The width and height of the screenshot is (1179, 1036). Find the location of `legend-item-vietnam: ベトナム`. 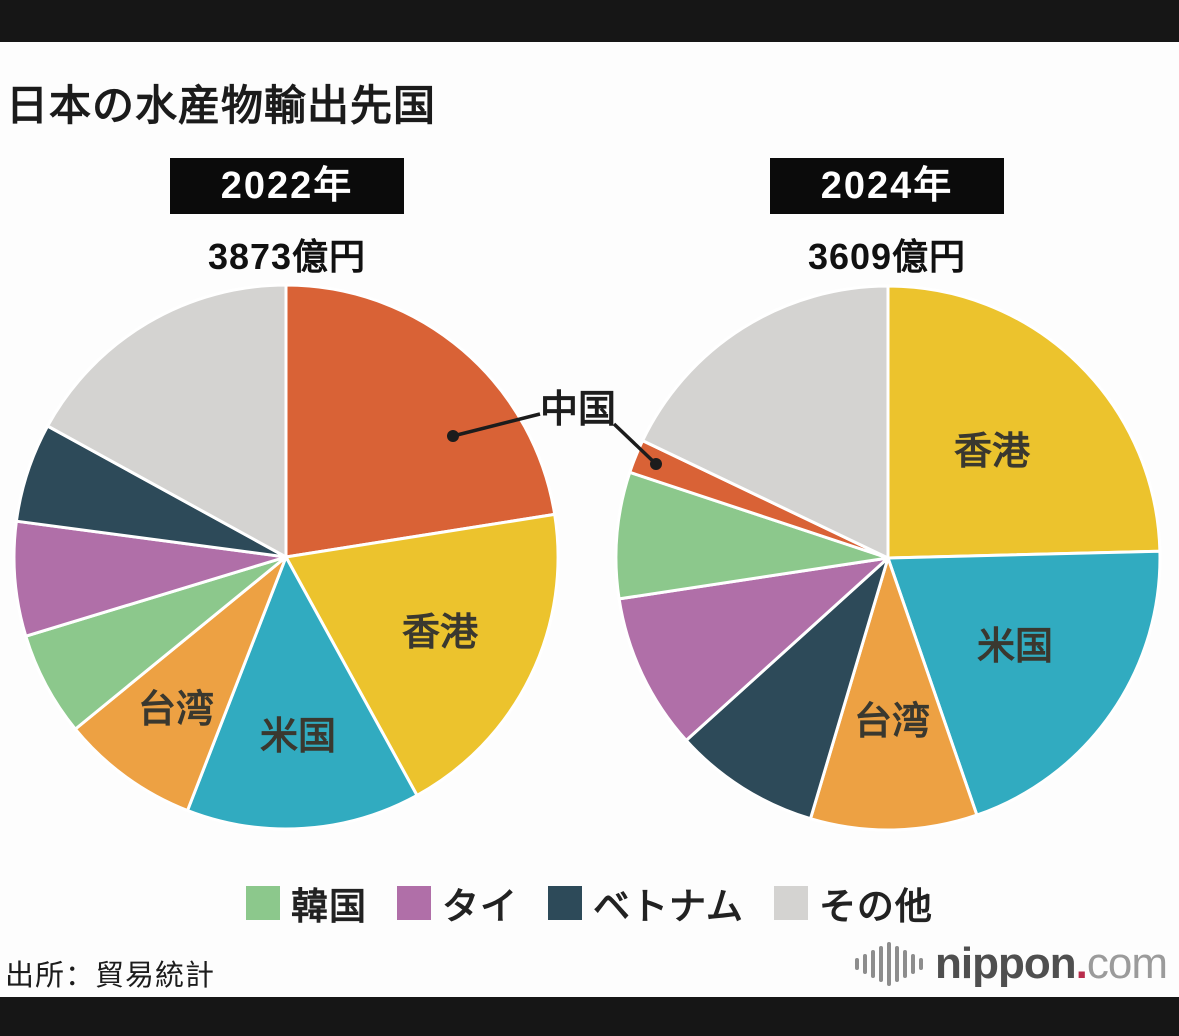

legend-item-vietnam: ベトナム is located at coordinates (646, 903).